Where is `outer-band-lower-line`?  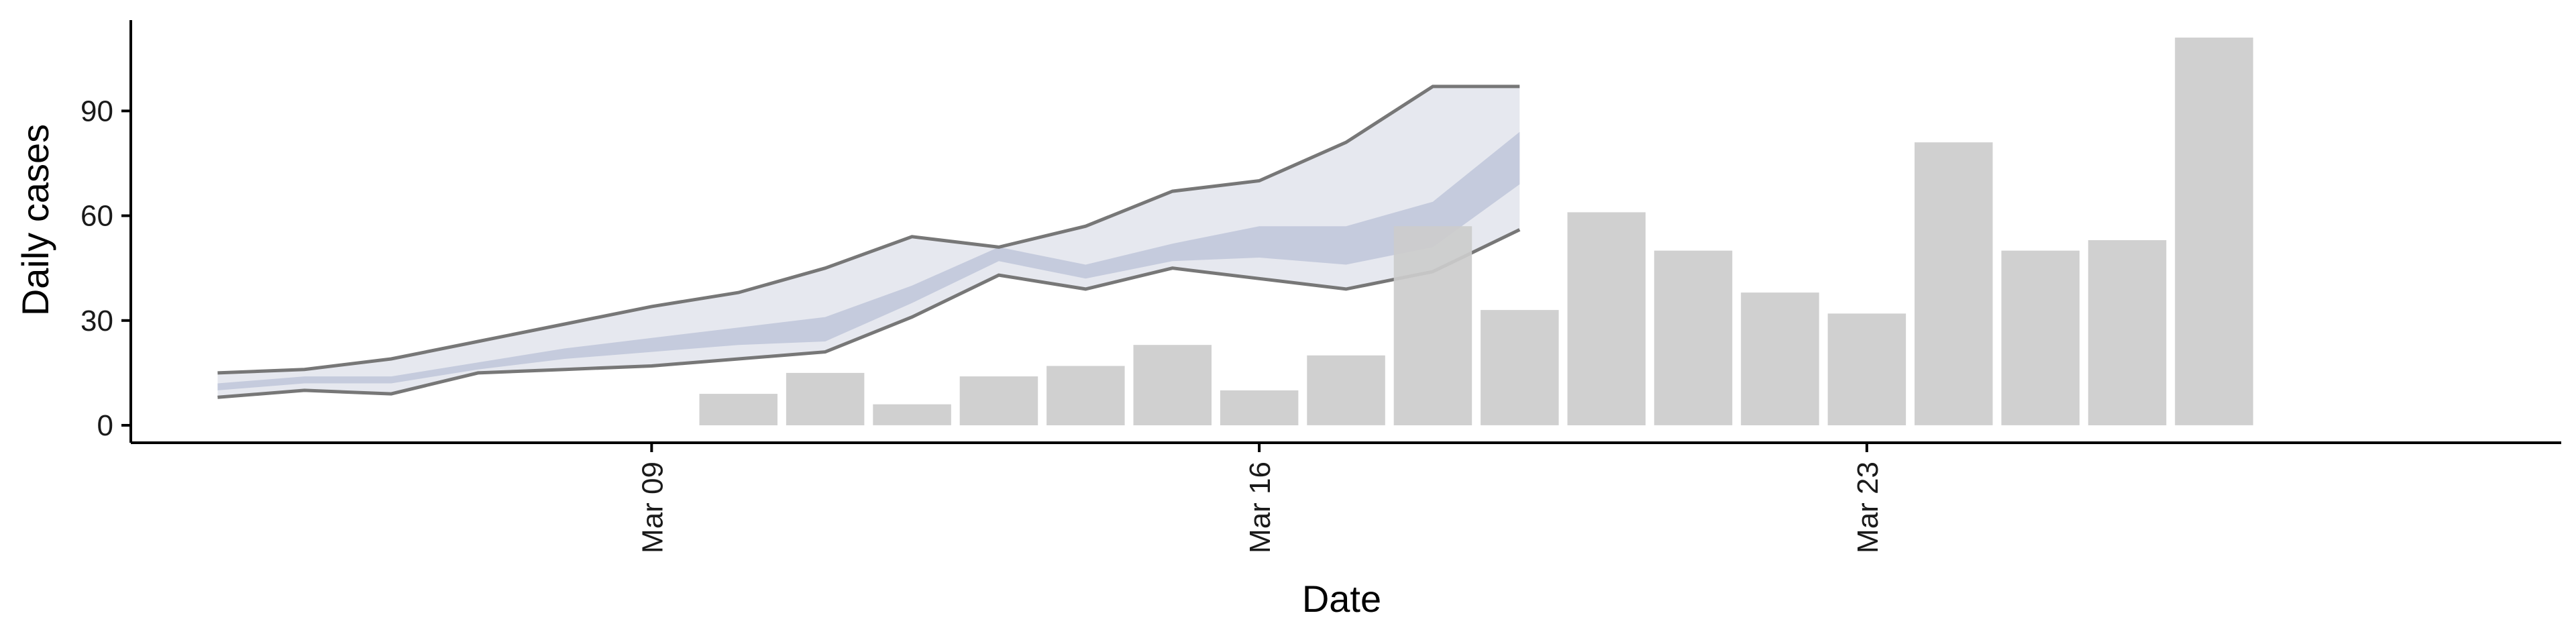 outer-band-lower-line is located at coordinates (869, 313).